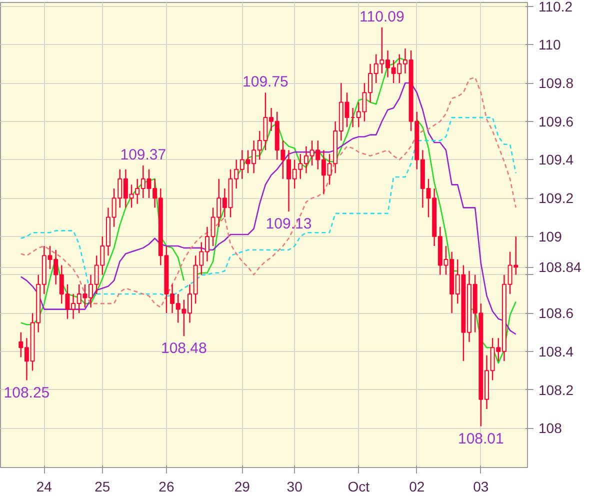  Describe the element at coordinates (556, 83) in the screenshot. I see `y-tick-label: 109.8` at that location.